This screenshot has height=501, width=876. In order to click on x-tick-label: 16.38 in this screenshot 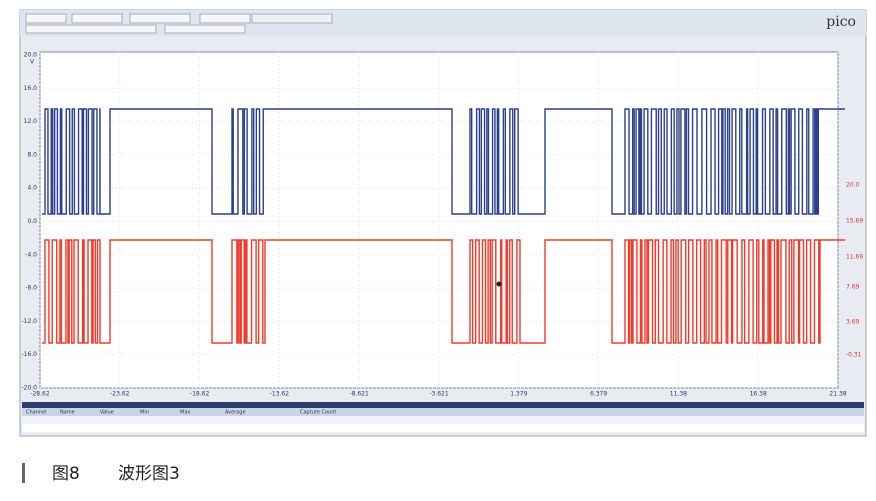, I will do `click(758, 394)`.